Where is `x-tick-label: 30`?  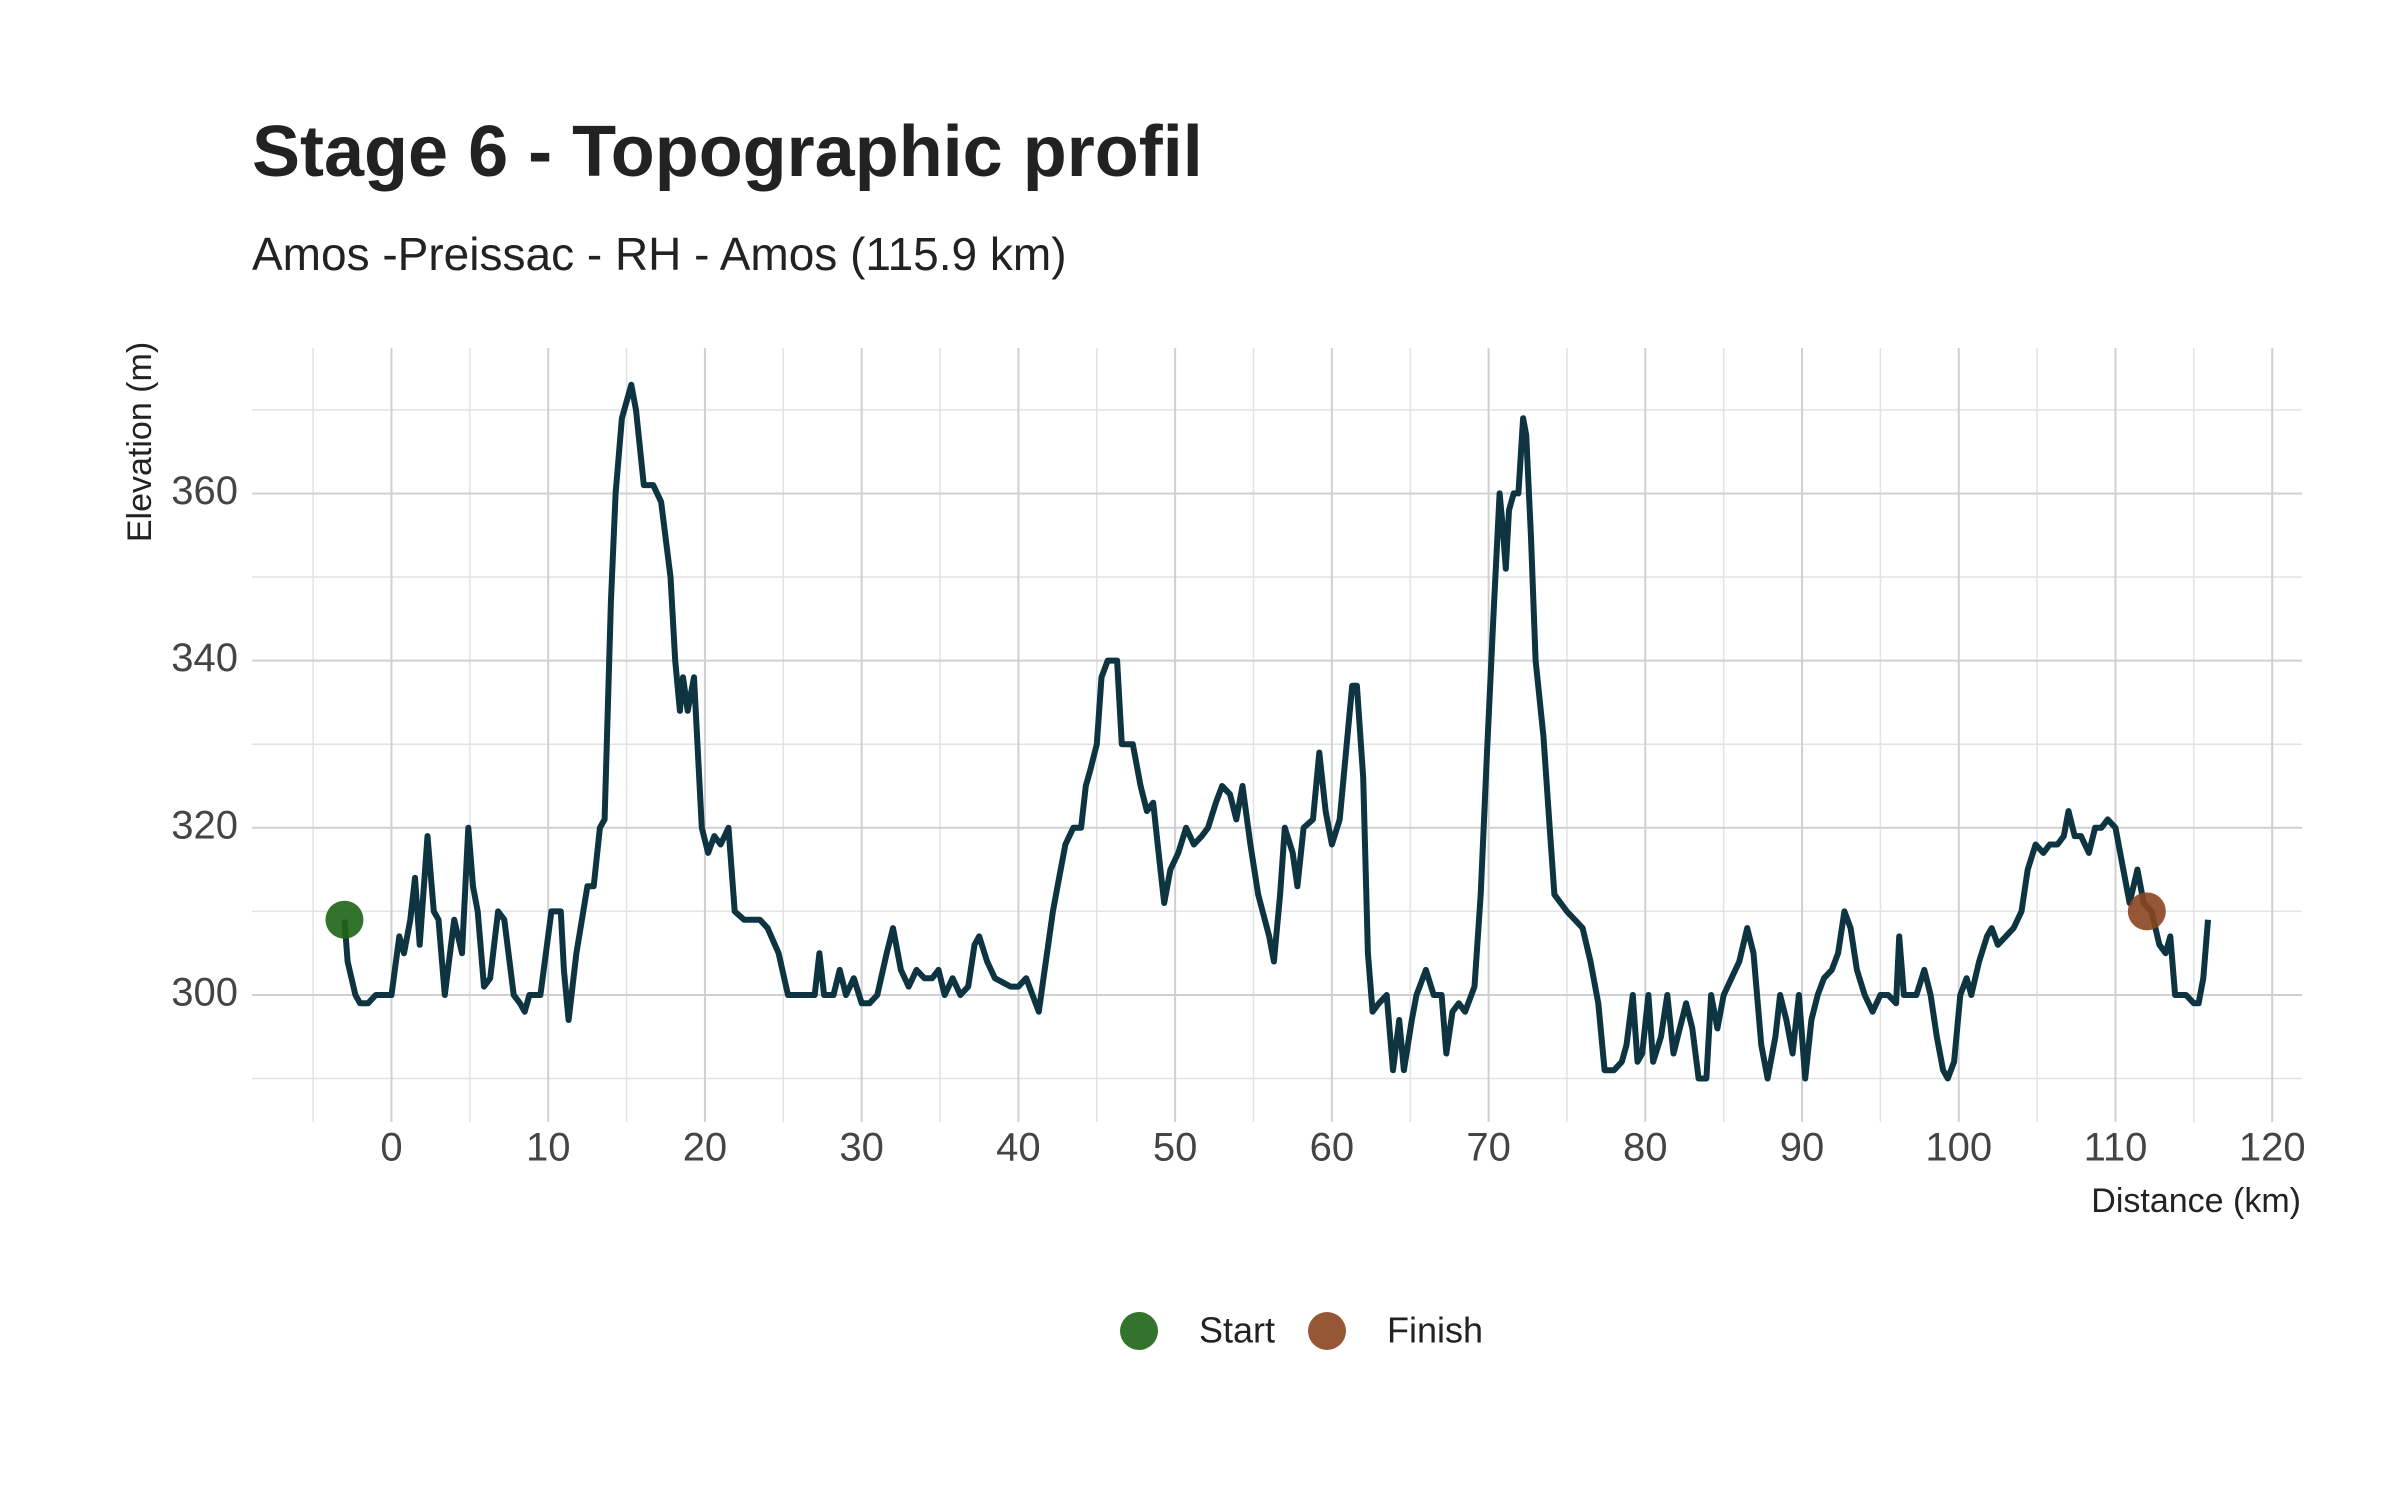 x-tick-label: 30 is located at coordinates (861, 1148).